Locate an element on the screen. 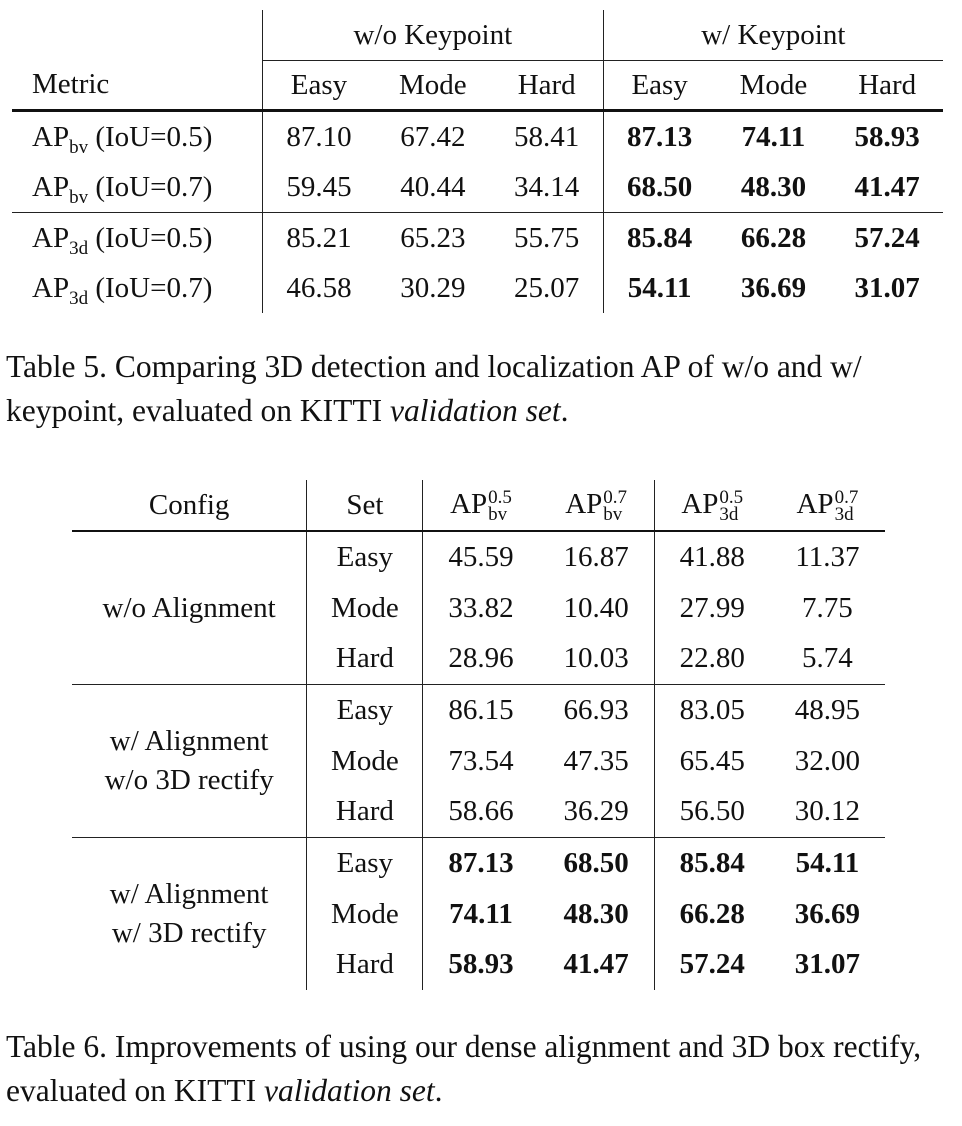 The image size is (962, 1126). table-5-column-header-row: Metric Easy Mode Hard Easy Mode Hard is located at coordinates (477, 86).